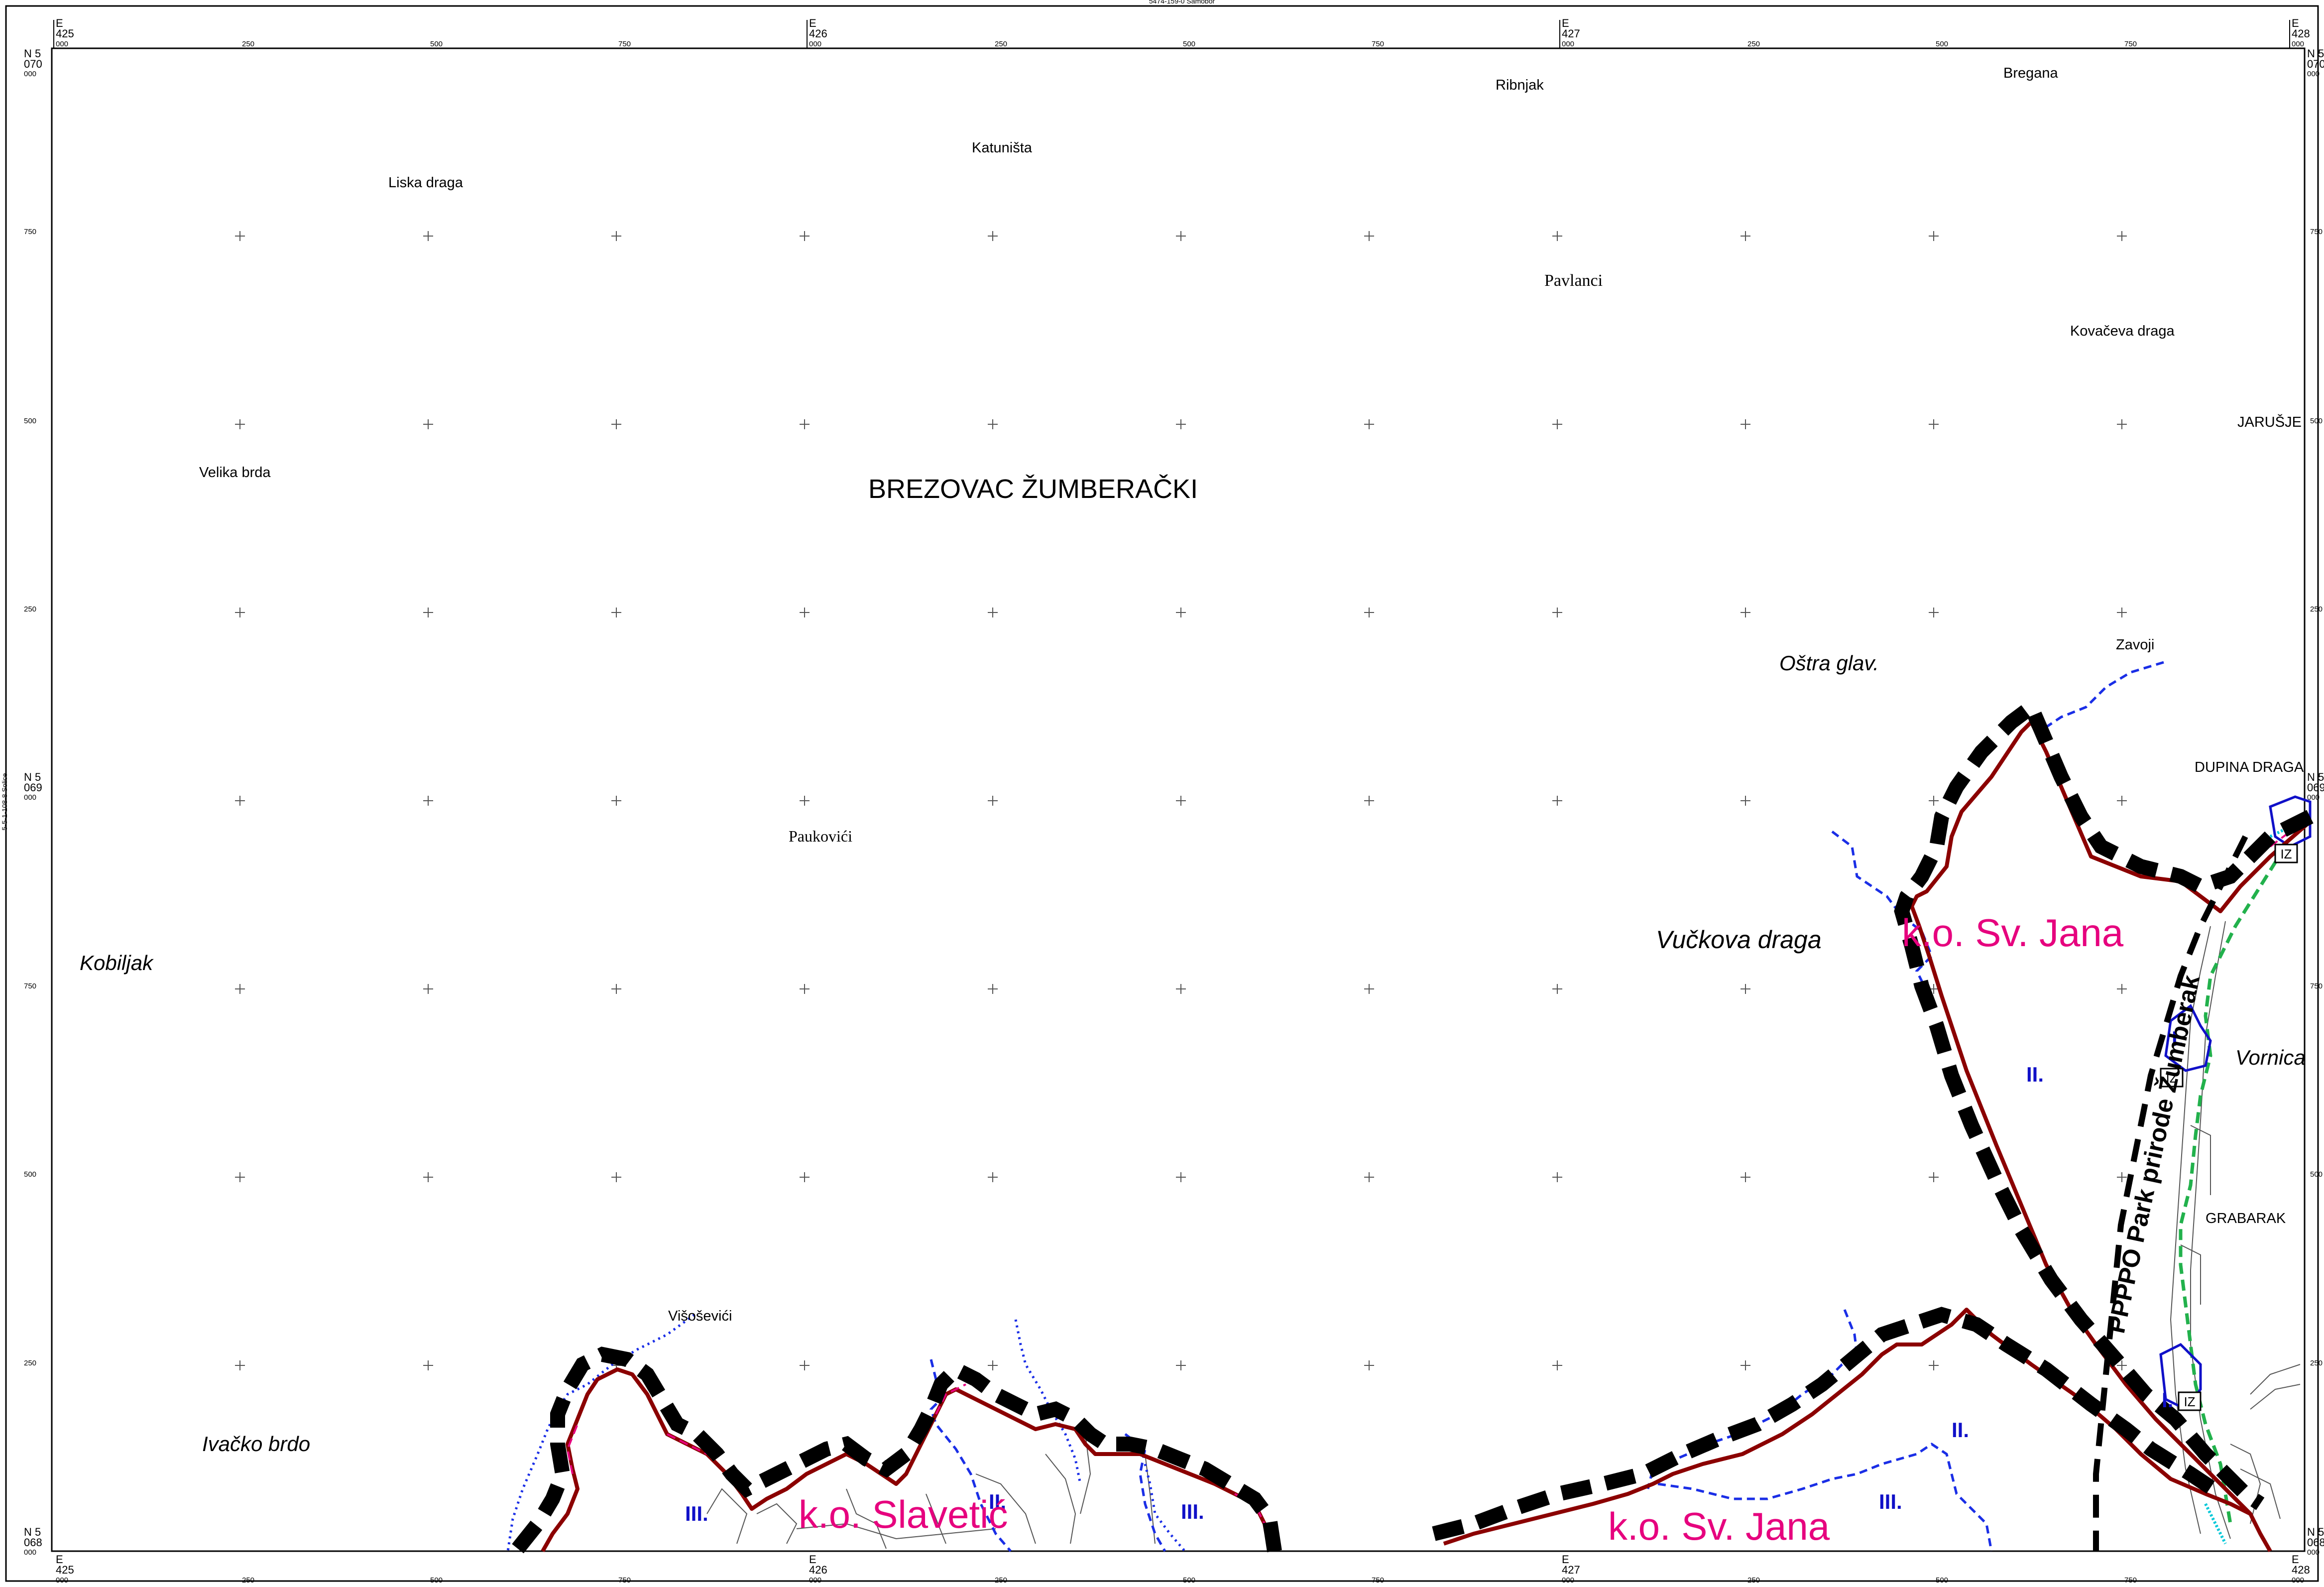 Image resolution: width=2324 pixels, height=1587 pixels. What do you see at coordinates (1520, 85) in the screenshot?
I see `place-ribnjak: Ribnjak` at bounding box center [1520, 85].